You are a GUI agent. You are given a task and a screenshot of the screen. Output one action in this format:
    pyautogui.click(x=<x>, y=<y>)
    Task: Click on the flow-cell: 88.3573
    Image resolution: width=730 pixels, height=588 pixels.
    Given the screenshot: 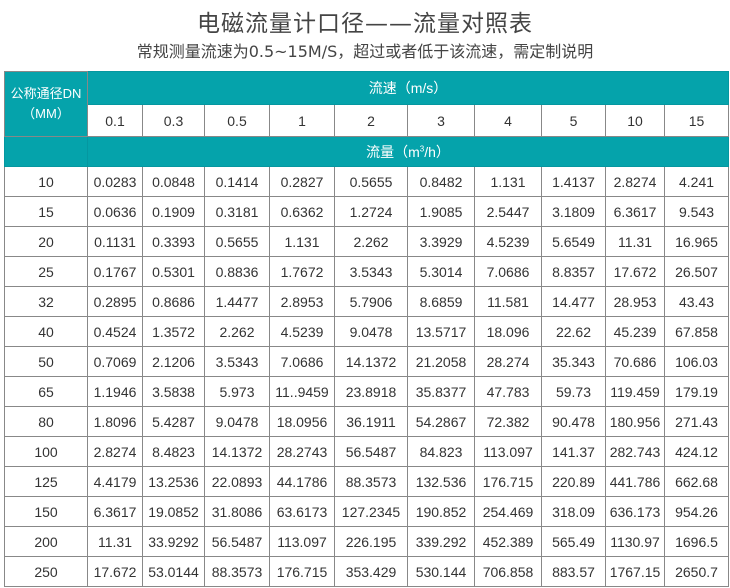 What is the action you would take?
    pyautogui.click(x=371, y=481)
    